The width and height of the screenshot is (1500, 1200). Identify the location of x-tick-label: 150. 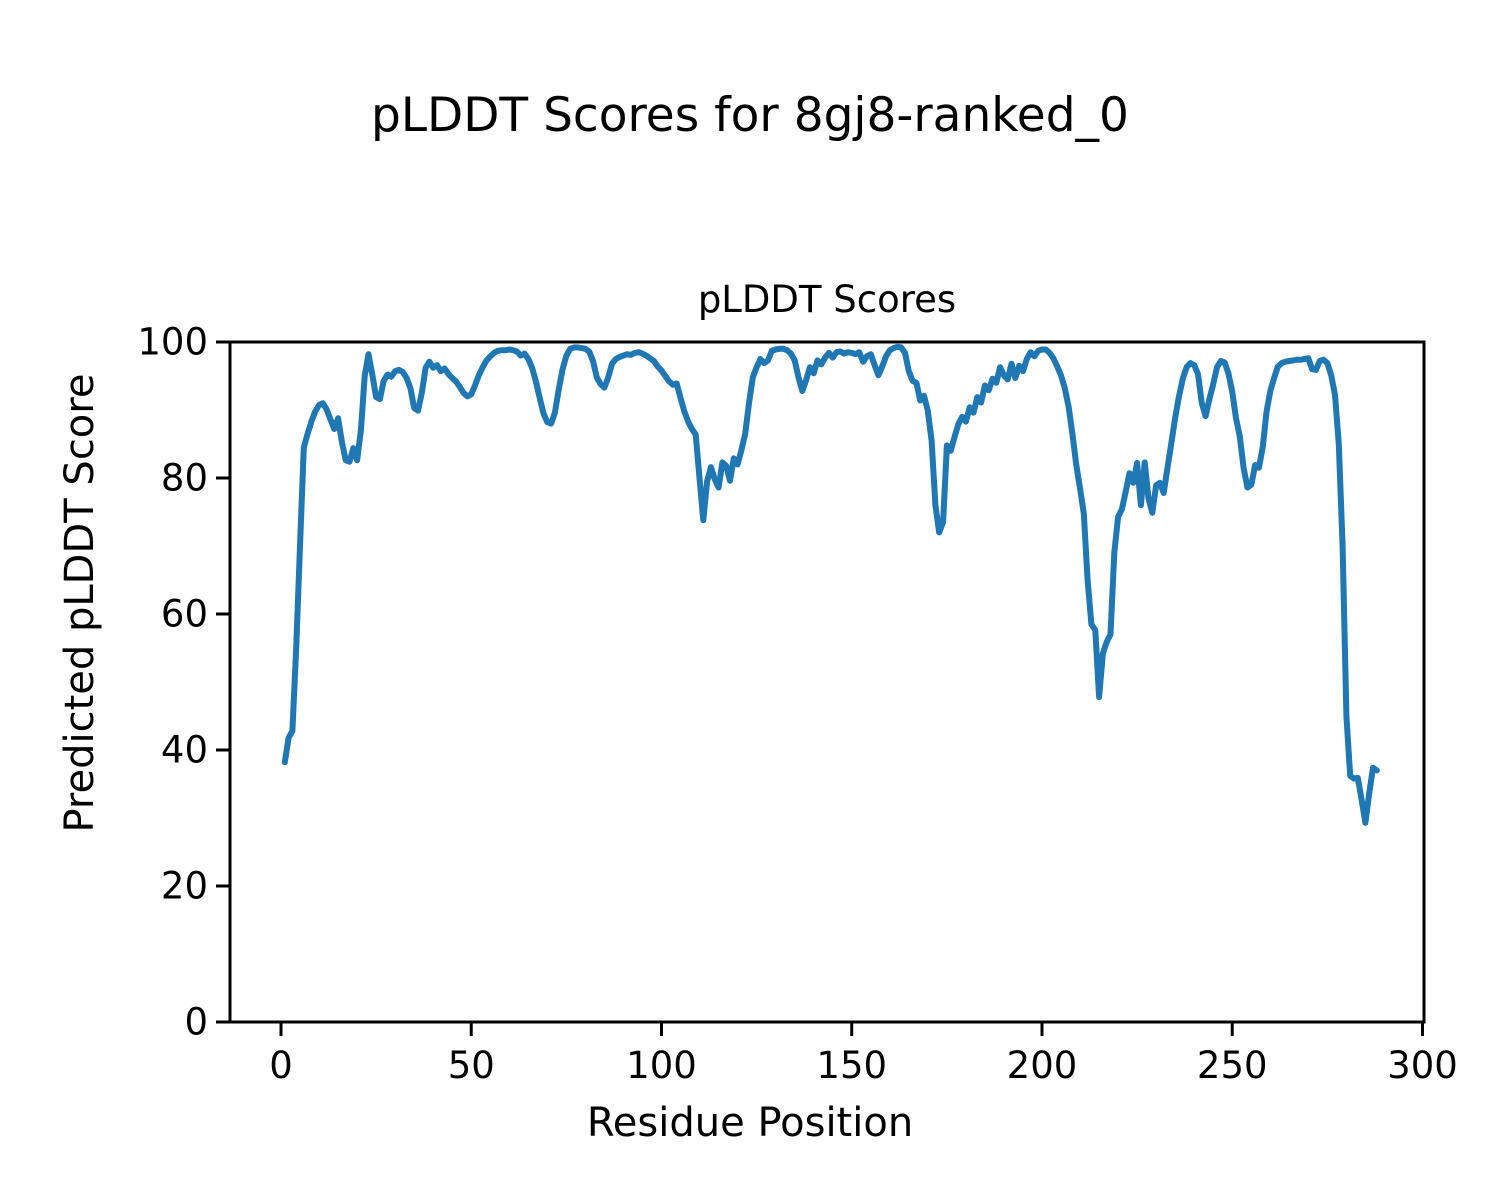
(852, 1065).